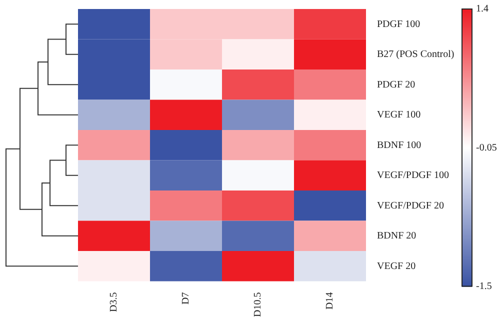 Image resolution: width=500 pixels, height=320 pixels. Describe the element at coordinates (482, 9) in the screenshot. I see `color-bar-label: 1.4` at that location.